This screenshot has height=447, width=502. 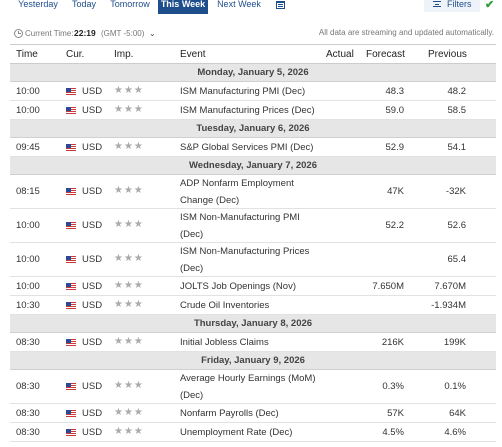 I want to click on day-header: Tuesday, January 6, 2026, so click(x=253, y=129).